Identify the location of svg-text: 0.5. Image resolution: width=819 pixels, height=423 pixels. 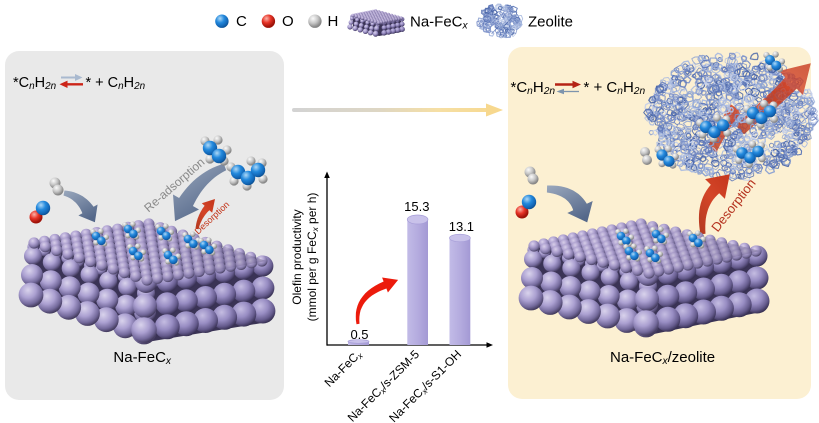
(359, 334).